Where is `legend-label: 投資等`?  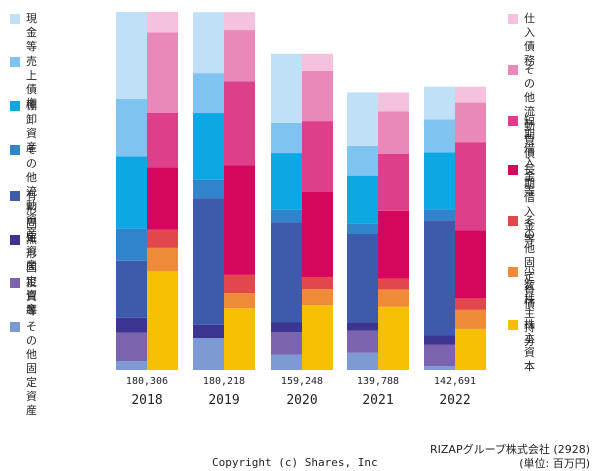
legend-label: 投資等 is located at coordinates (31, 296).